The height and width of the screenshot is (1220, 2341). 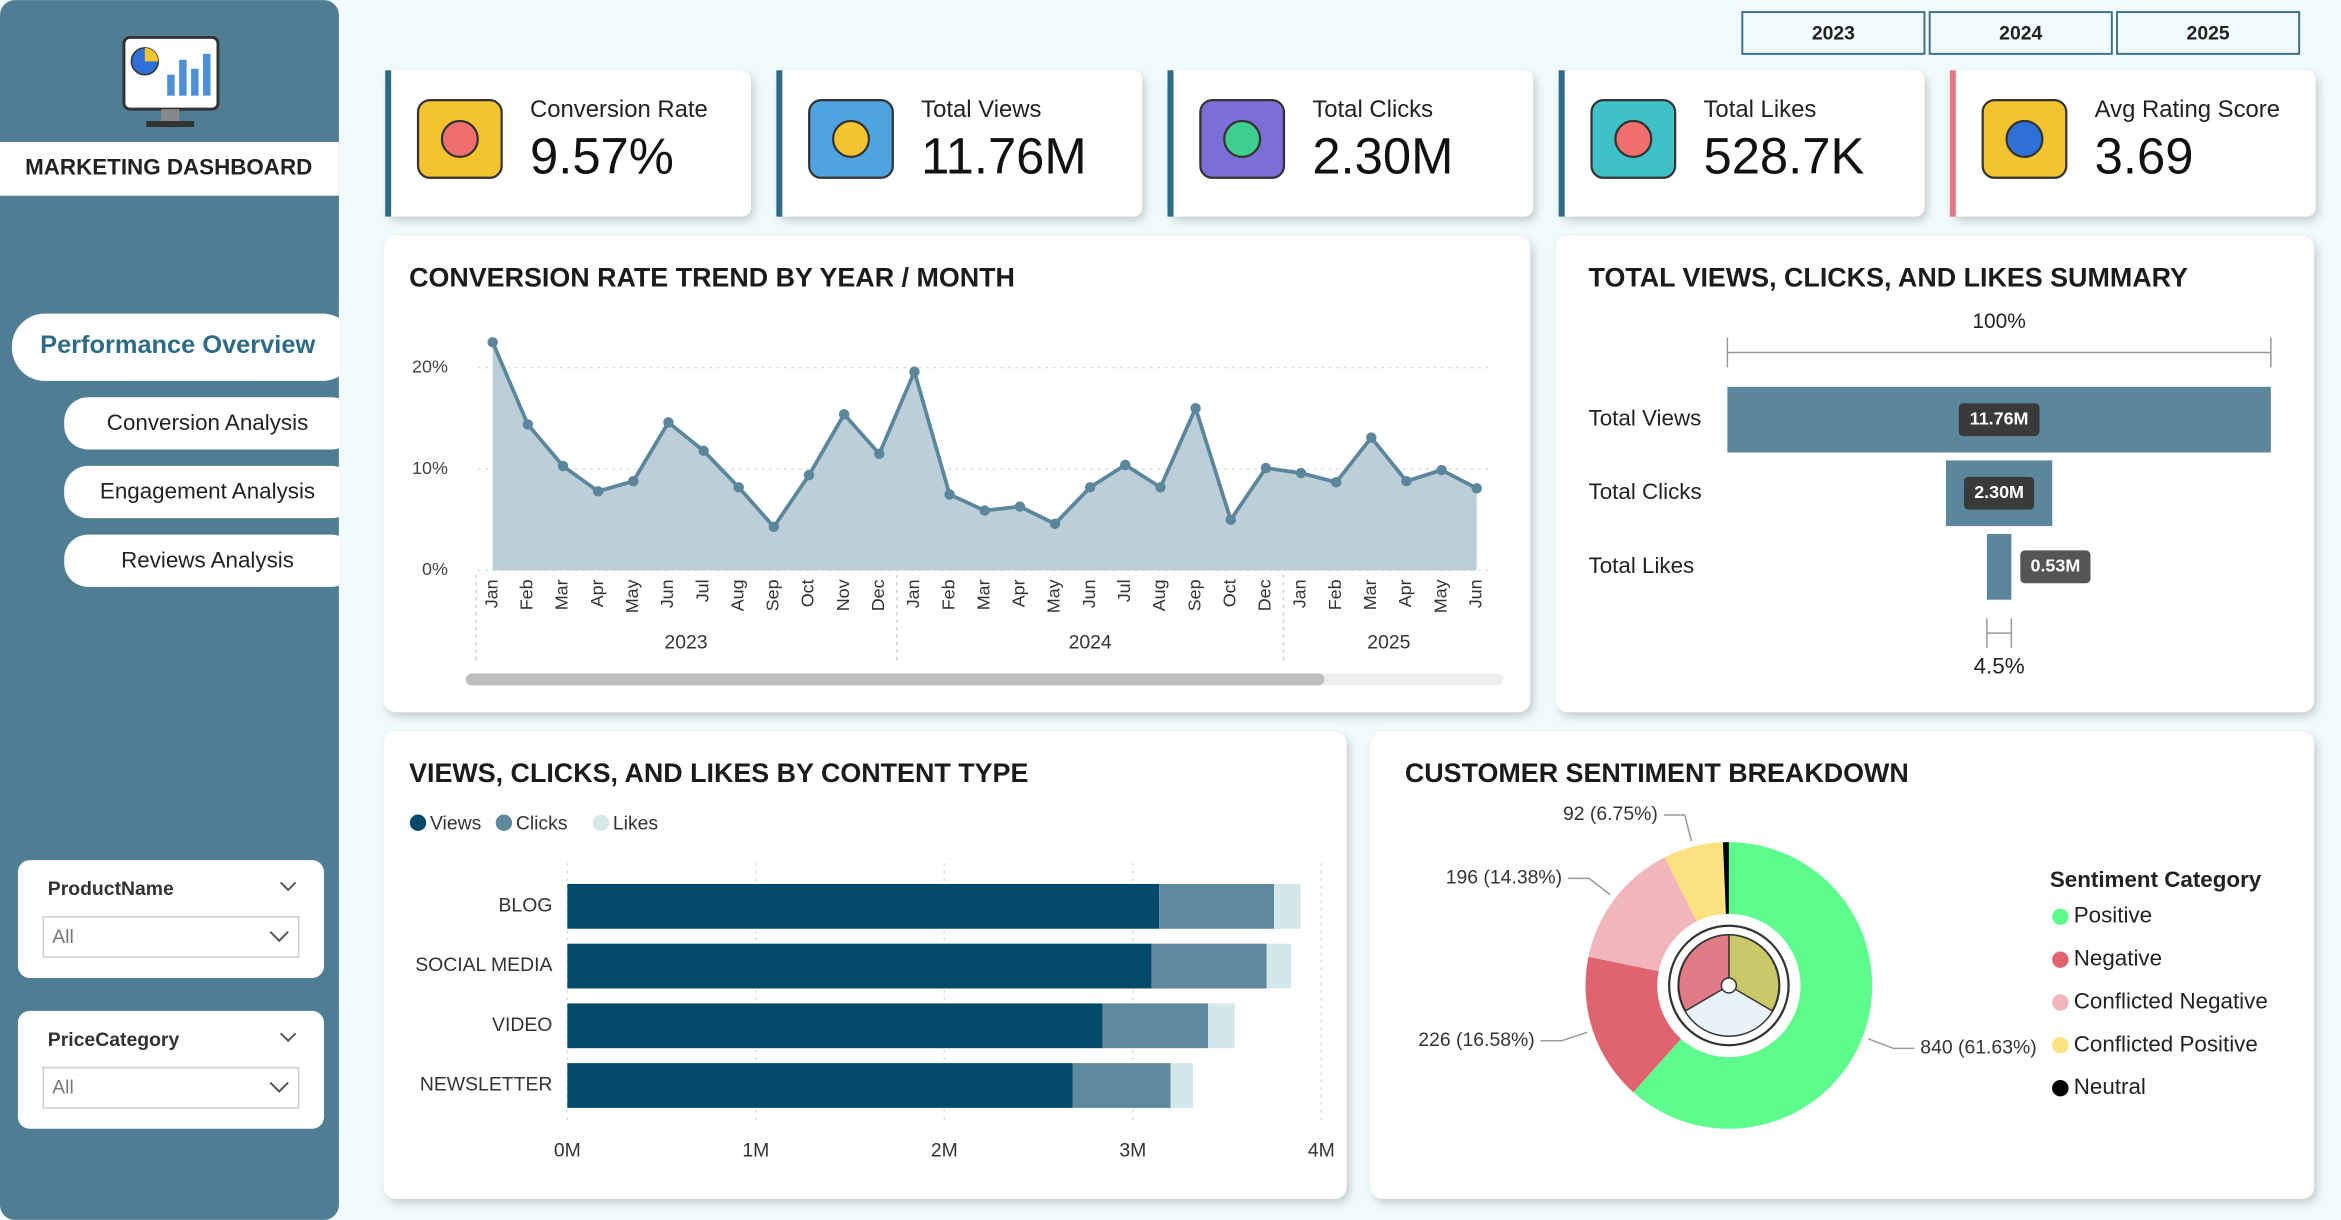 I want to click on legend-title: Sentiment Category, so click(x=2156, y=879).